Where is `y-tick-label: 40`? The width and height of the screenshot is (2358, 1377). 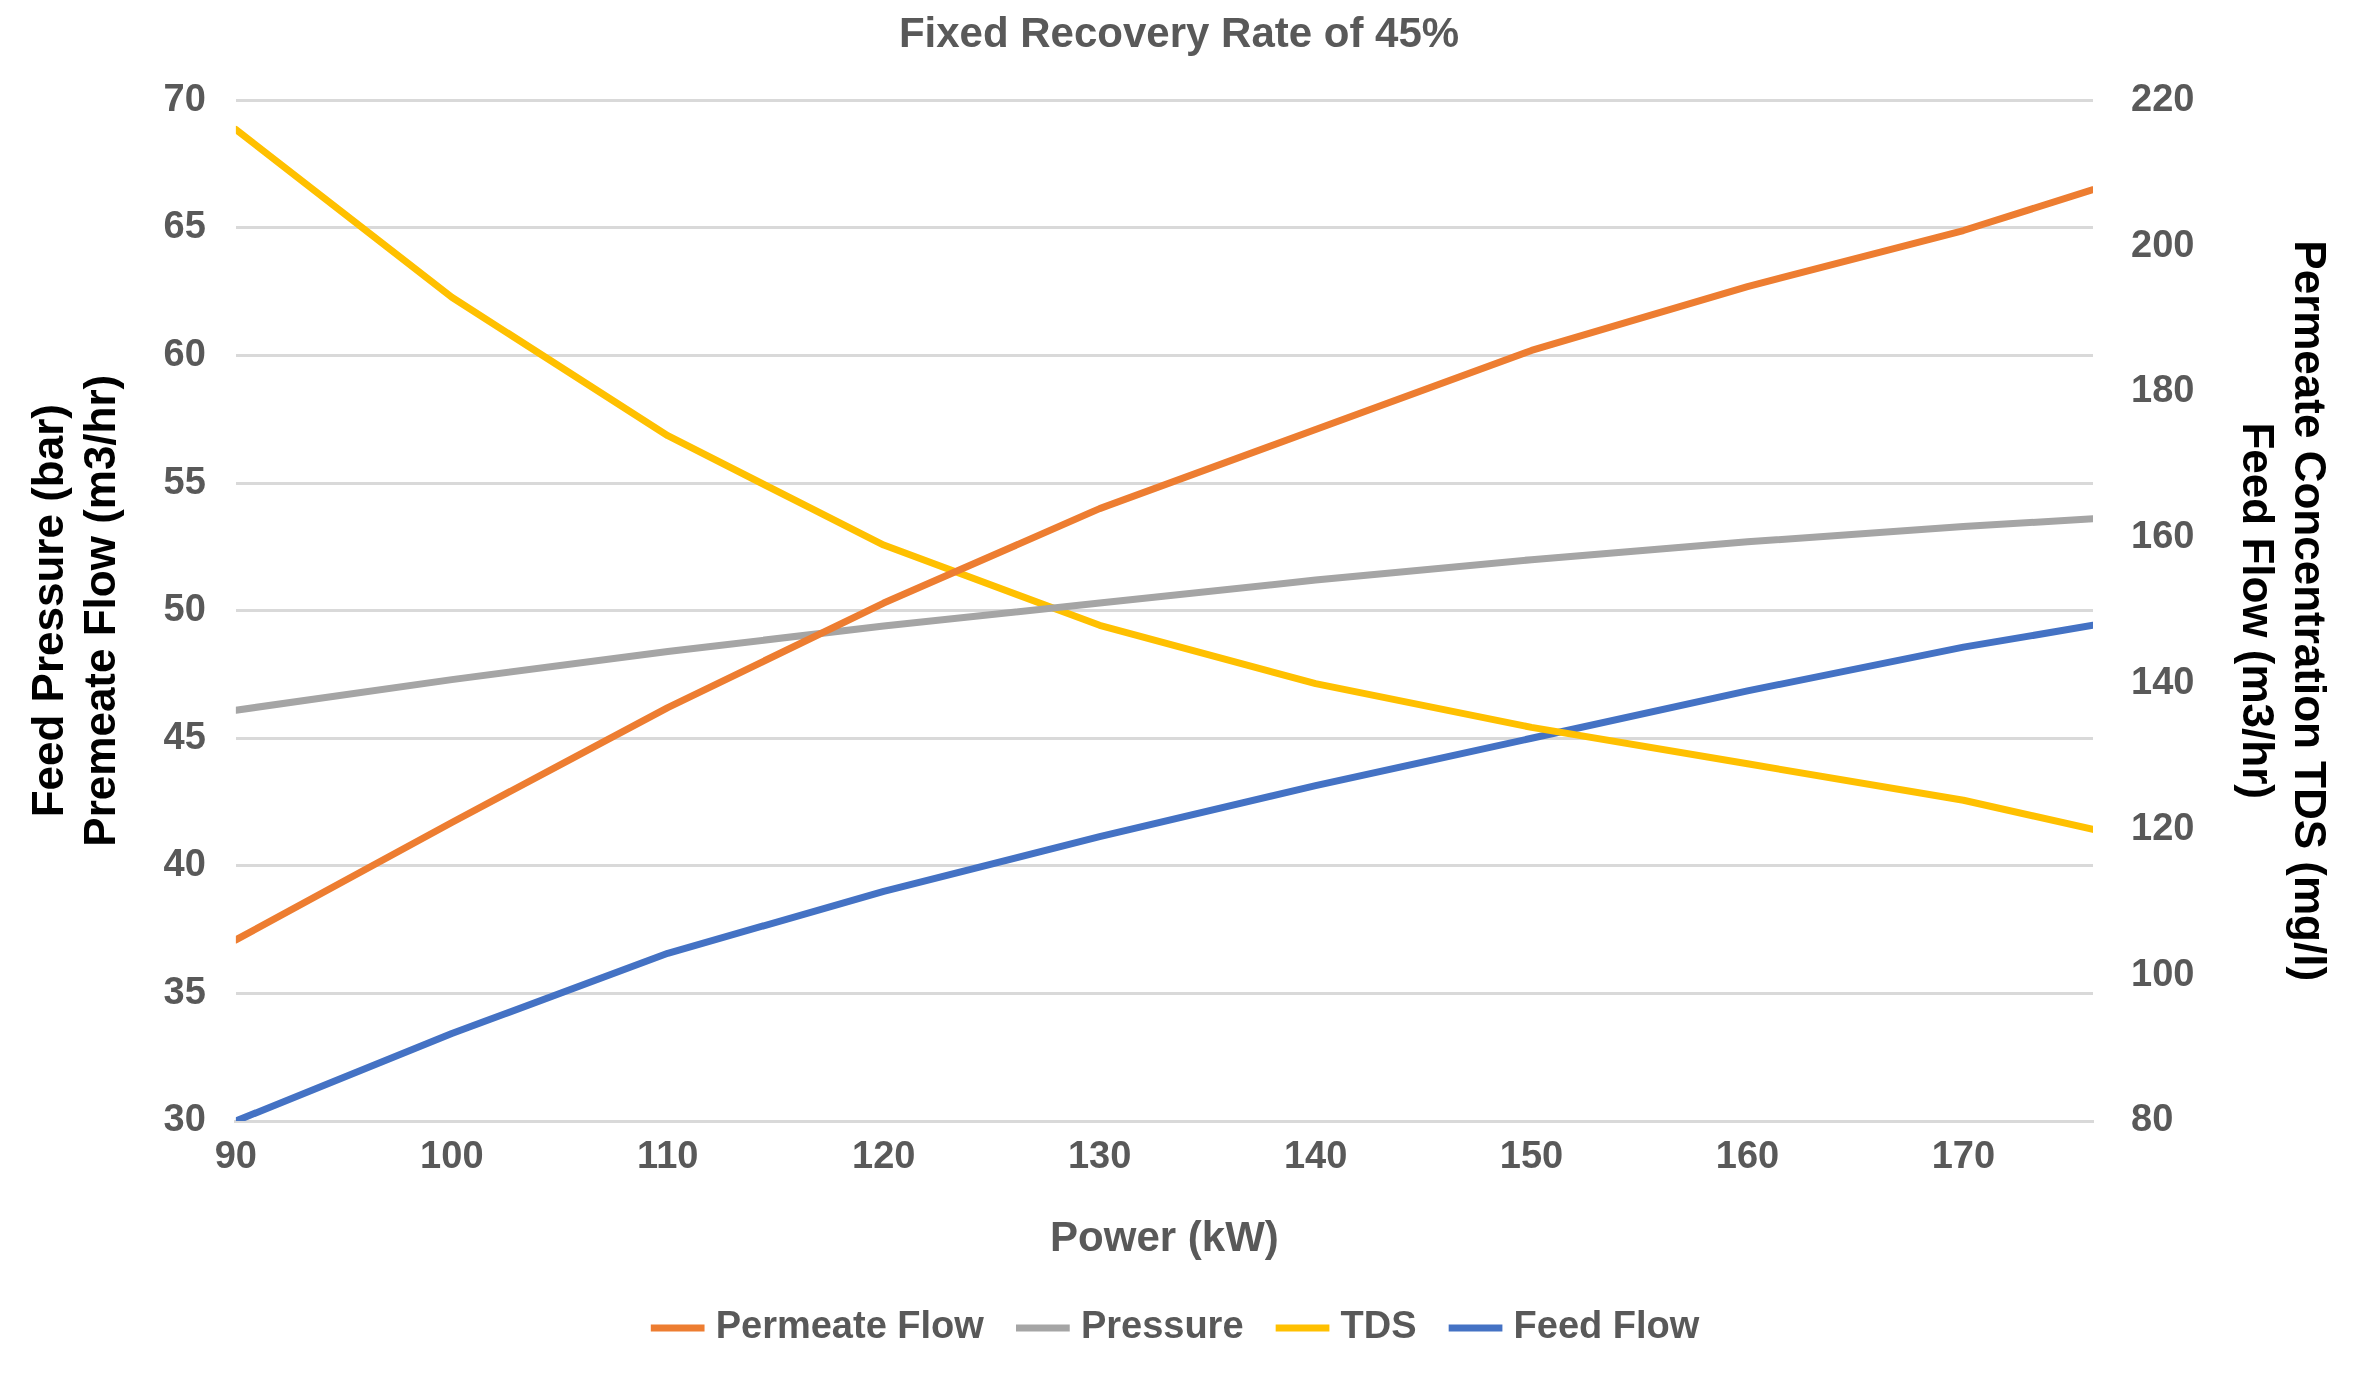 y-tick-label: 40 is located at coordinates (184, 863).